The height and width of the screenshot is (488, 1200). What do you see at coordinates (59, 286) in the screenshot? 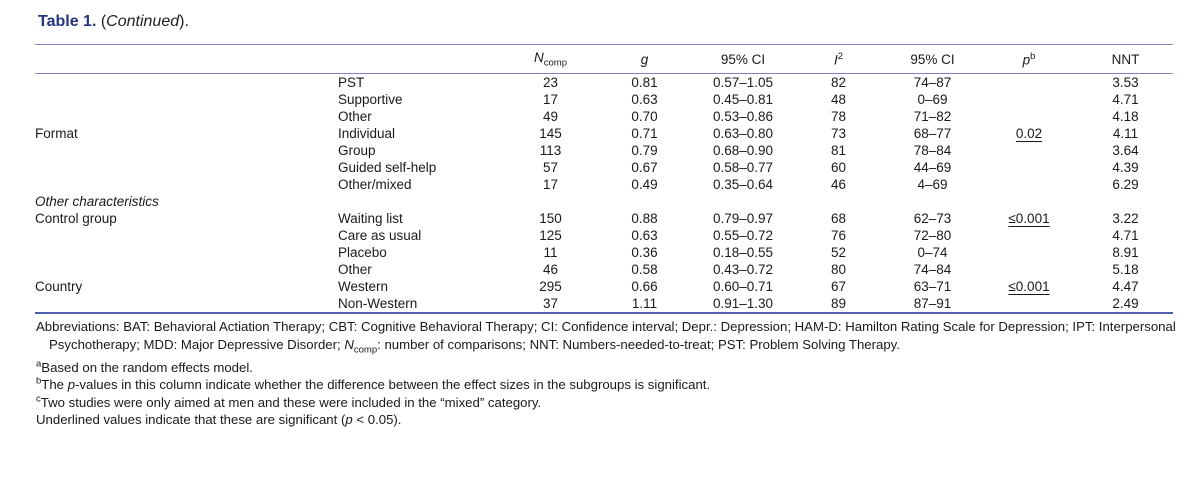
I see `cell-category: Country` at bounding box center [59, 286].